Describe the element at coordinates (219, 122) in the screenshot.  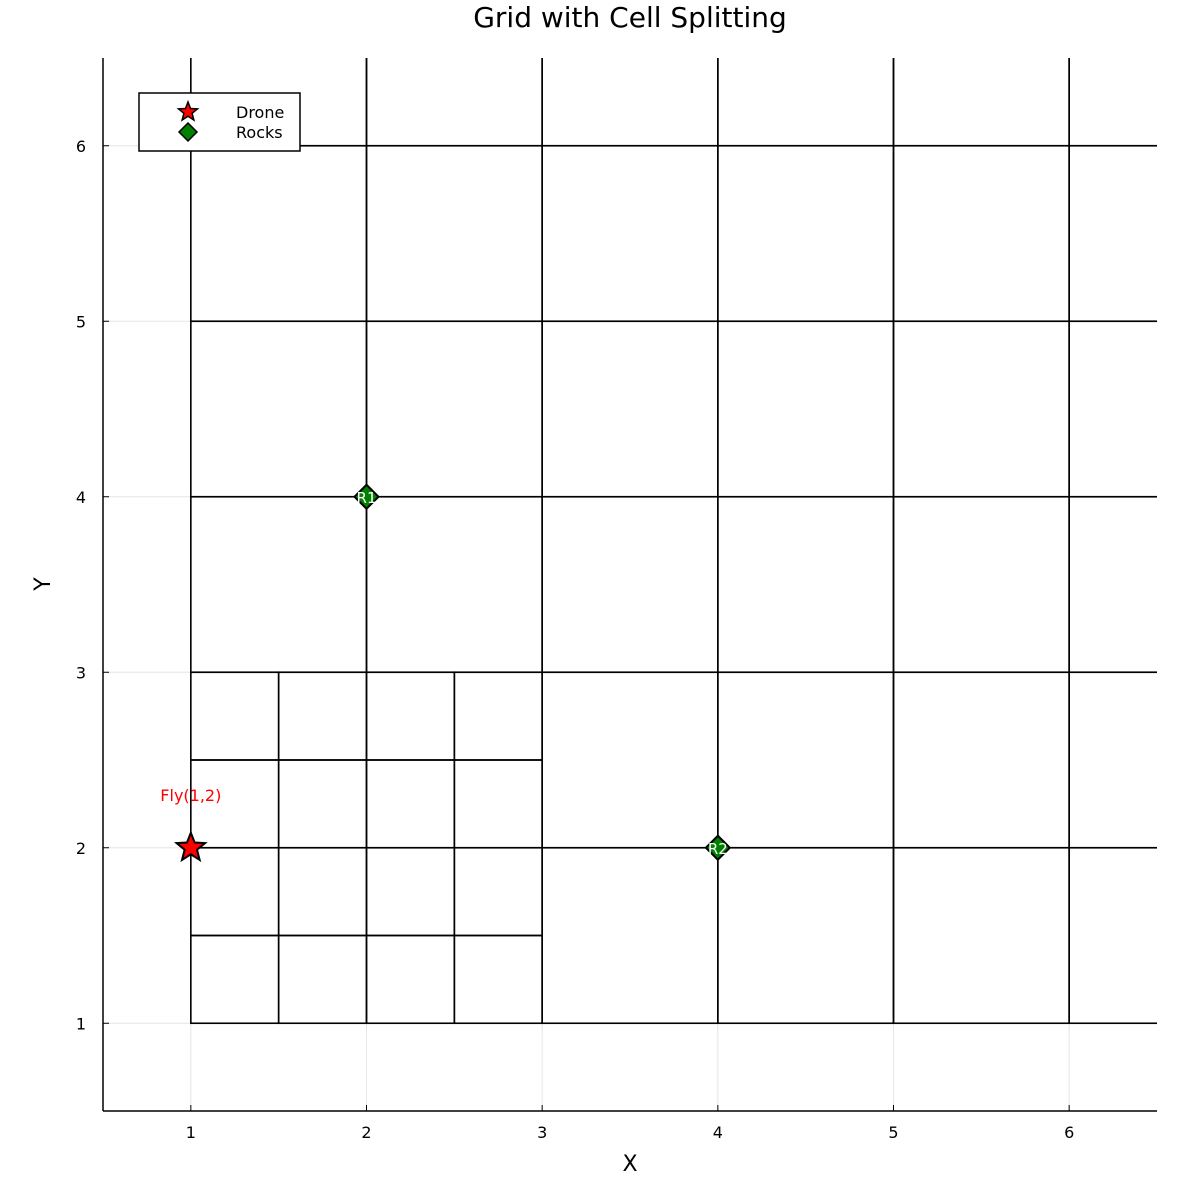
I see `legend-box` at that location.